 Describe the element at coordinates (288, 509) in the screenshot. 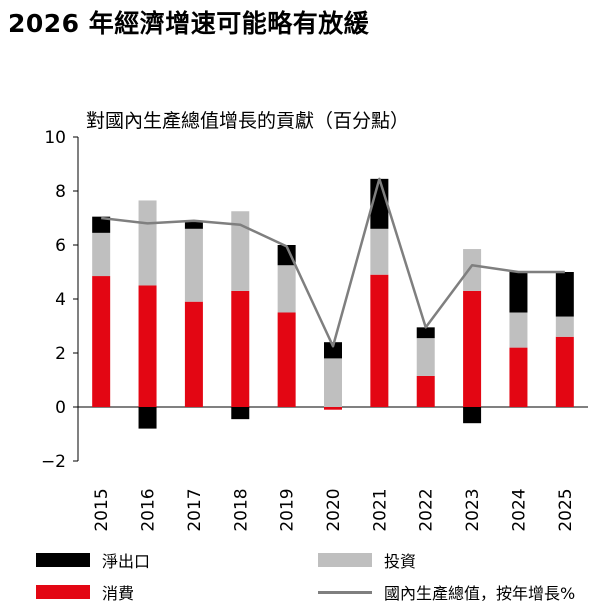

I see `x-tick-label: 2019` at that location.